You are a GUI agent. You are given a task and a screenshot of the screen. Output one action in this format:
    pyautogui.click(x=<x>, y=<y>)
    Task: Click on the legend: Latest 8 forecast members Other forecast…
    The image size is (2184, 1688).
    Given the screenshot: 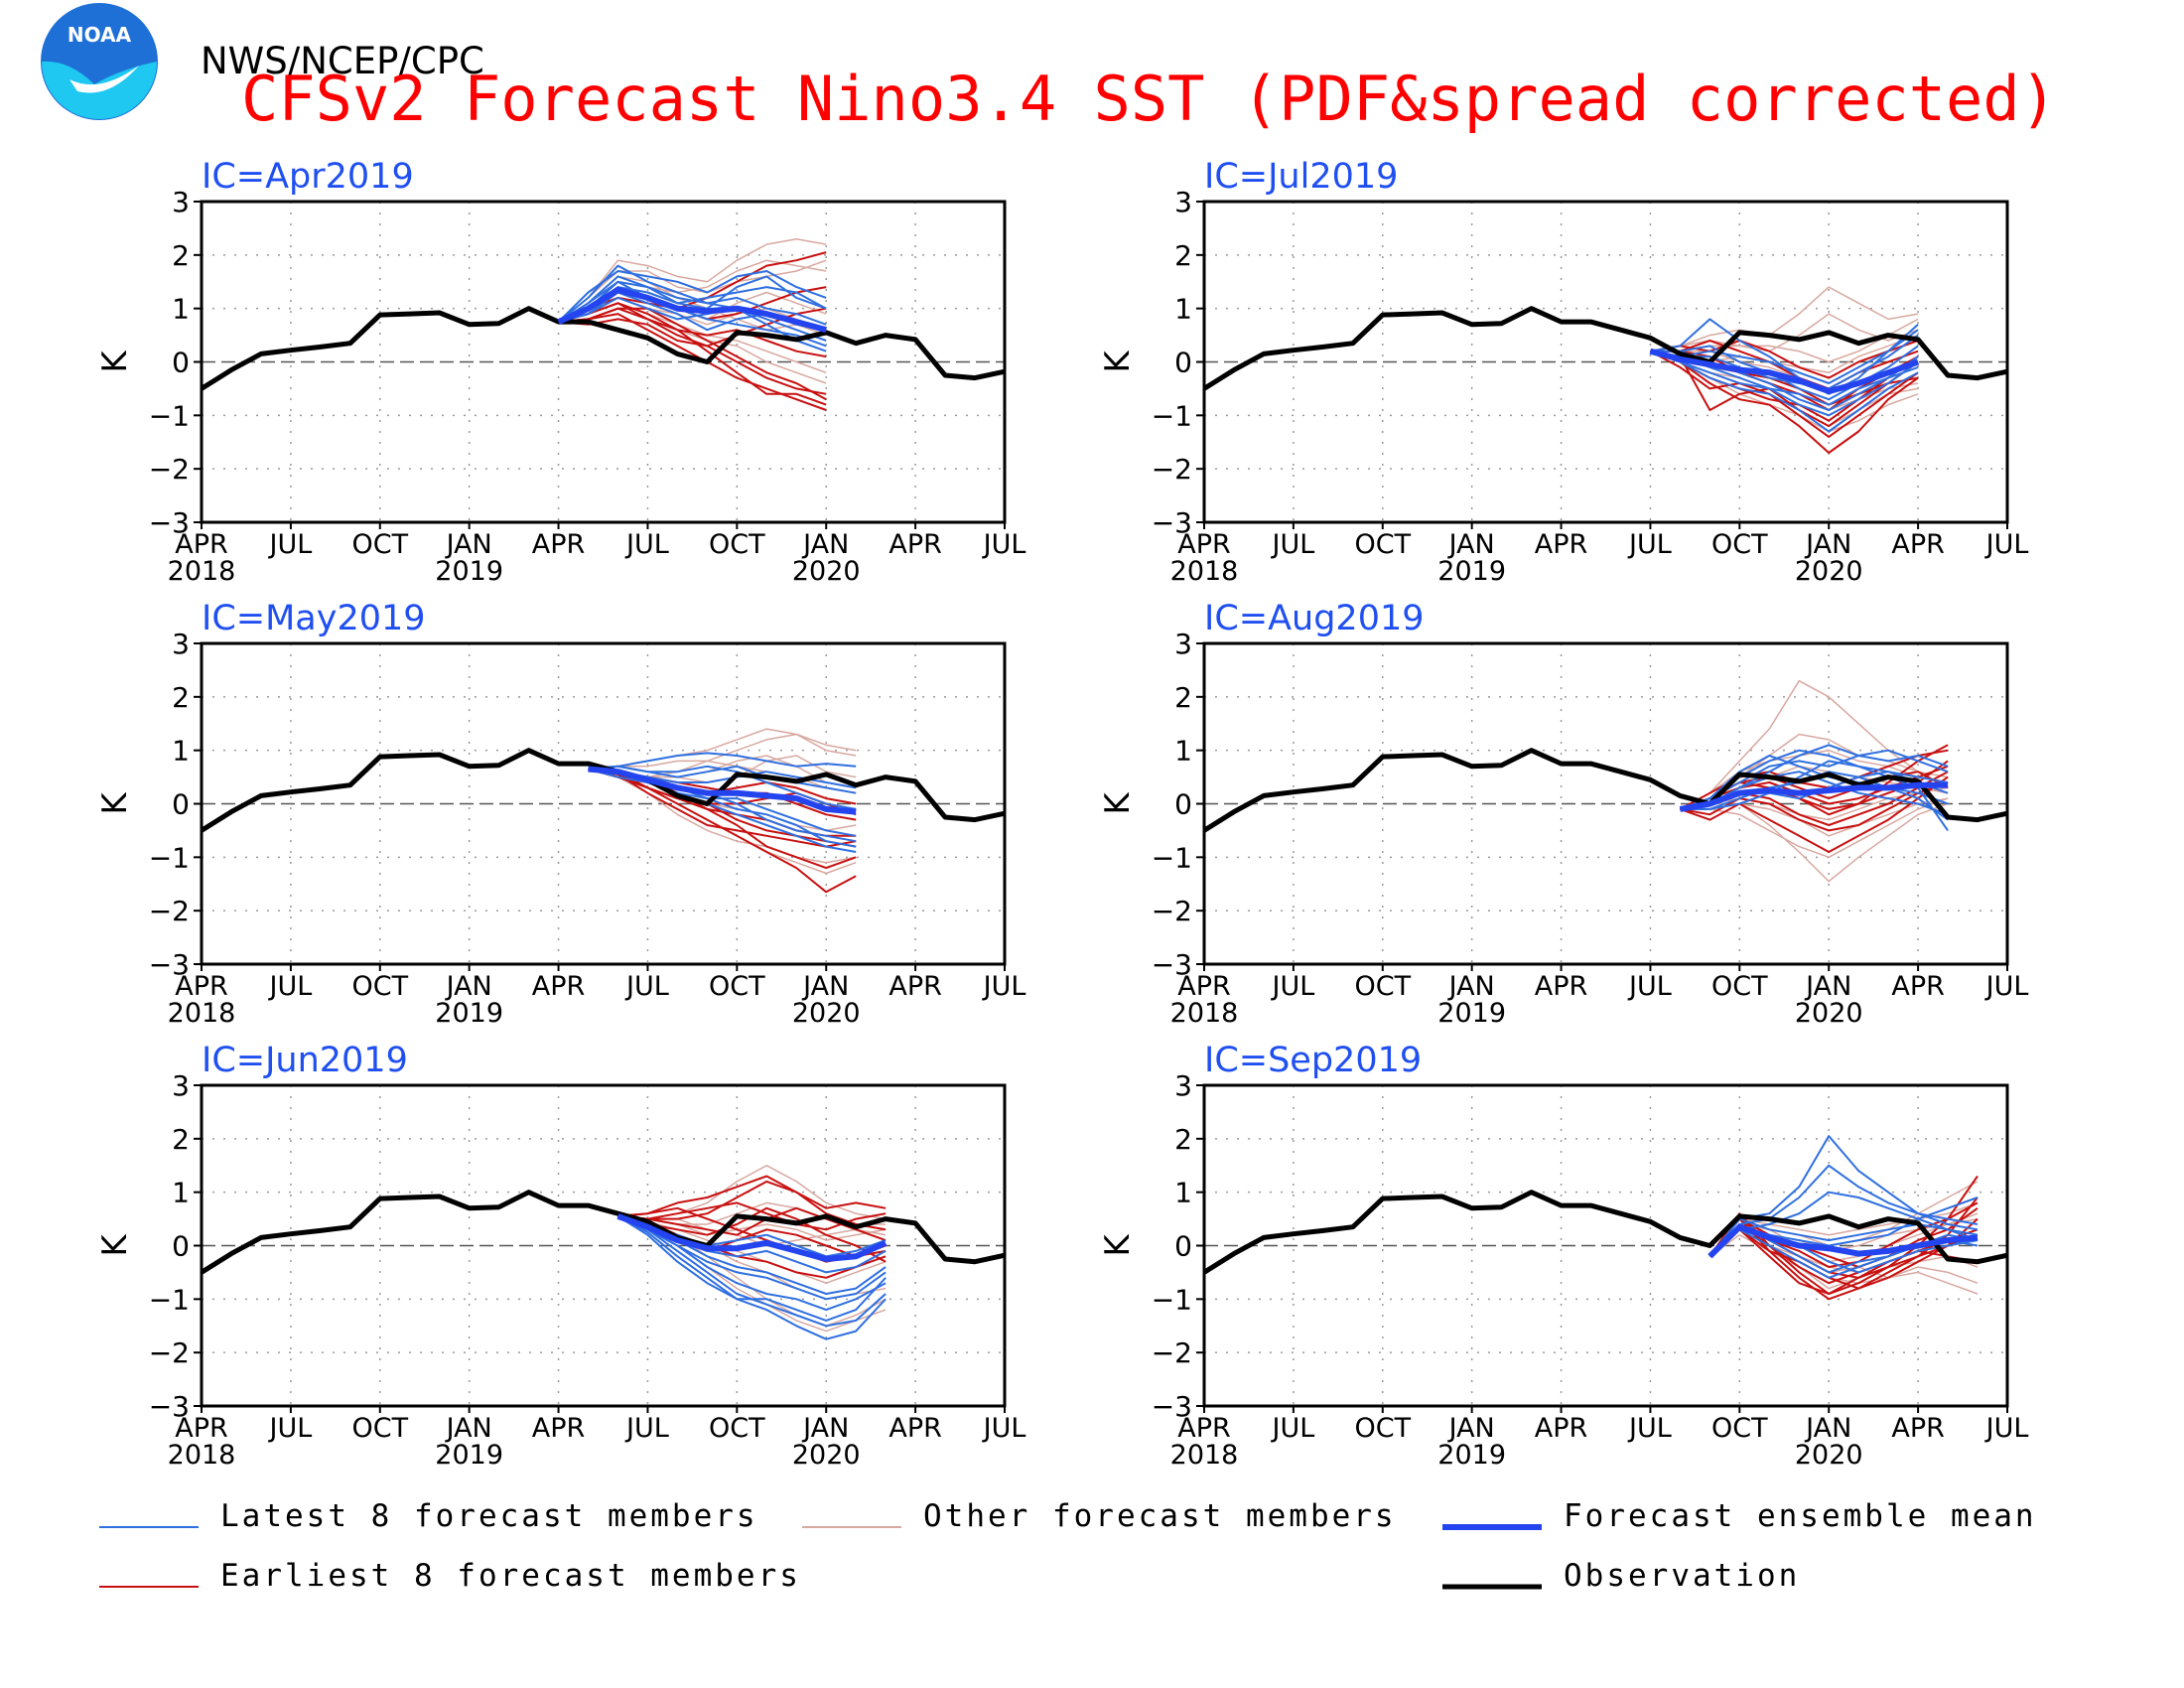 What is the action you would take?
    pyautogui.click(x=1068, y=1546)
    